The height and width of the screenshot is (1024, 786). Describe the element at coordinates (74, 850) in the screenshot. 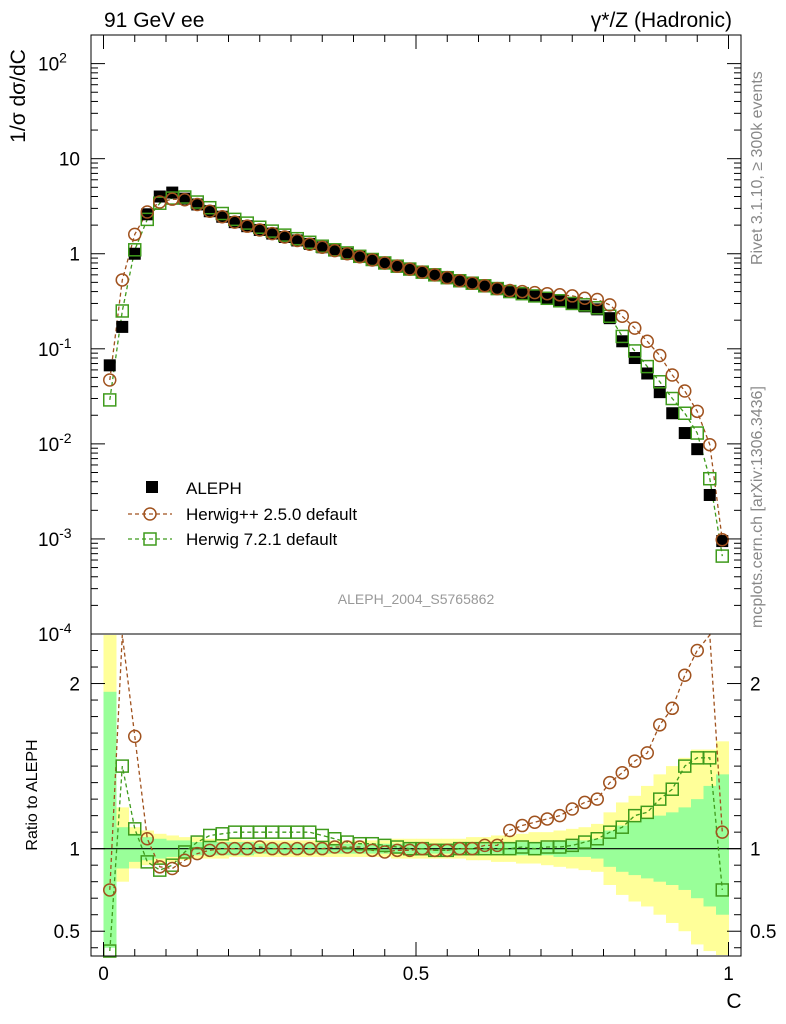

I see `ratio-y-tick-label: 1` at that location.